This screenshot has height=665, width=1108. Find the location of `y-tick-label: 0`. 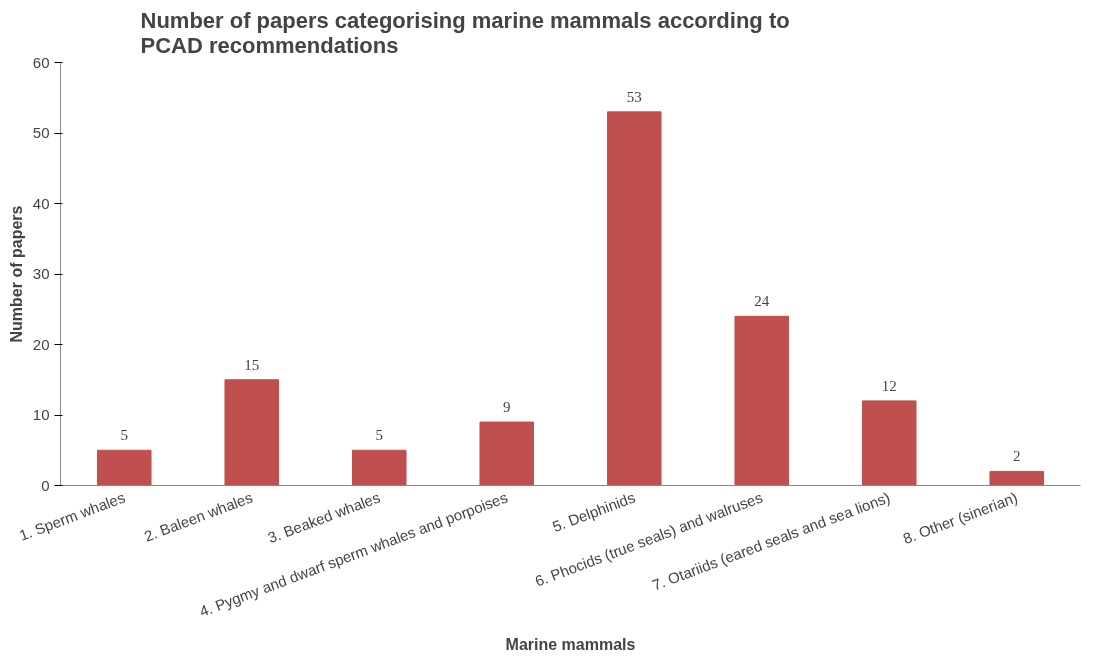

y-tick-label: 0 is located at coordinates (45, 485).